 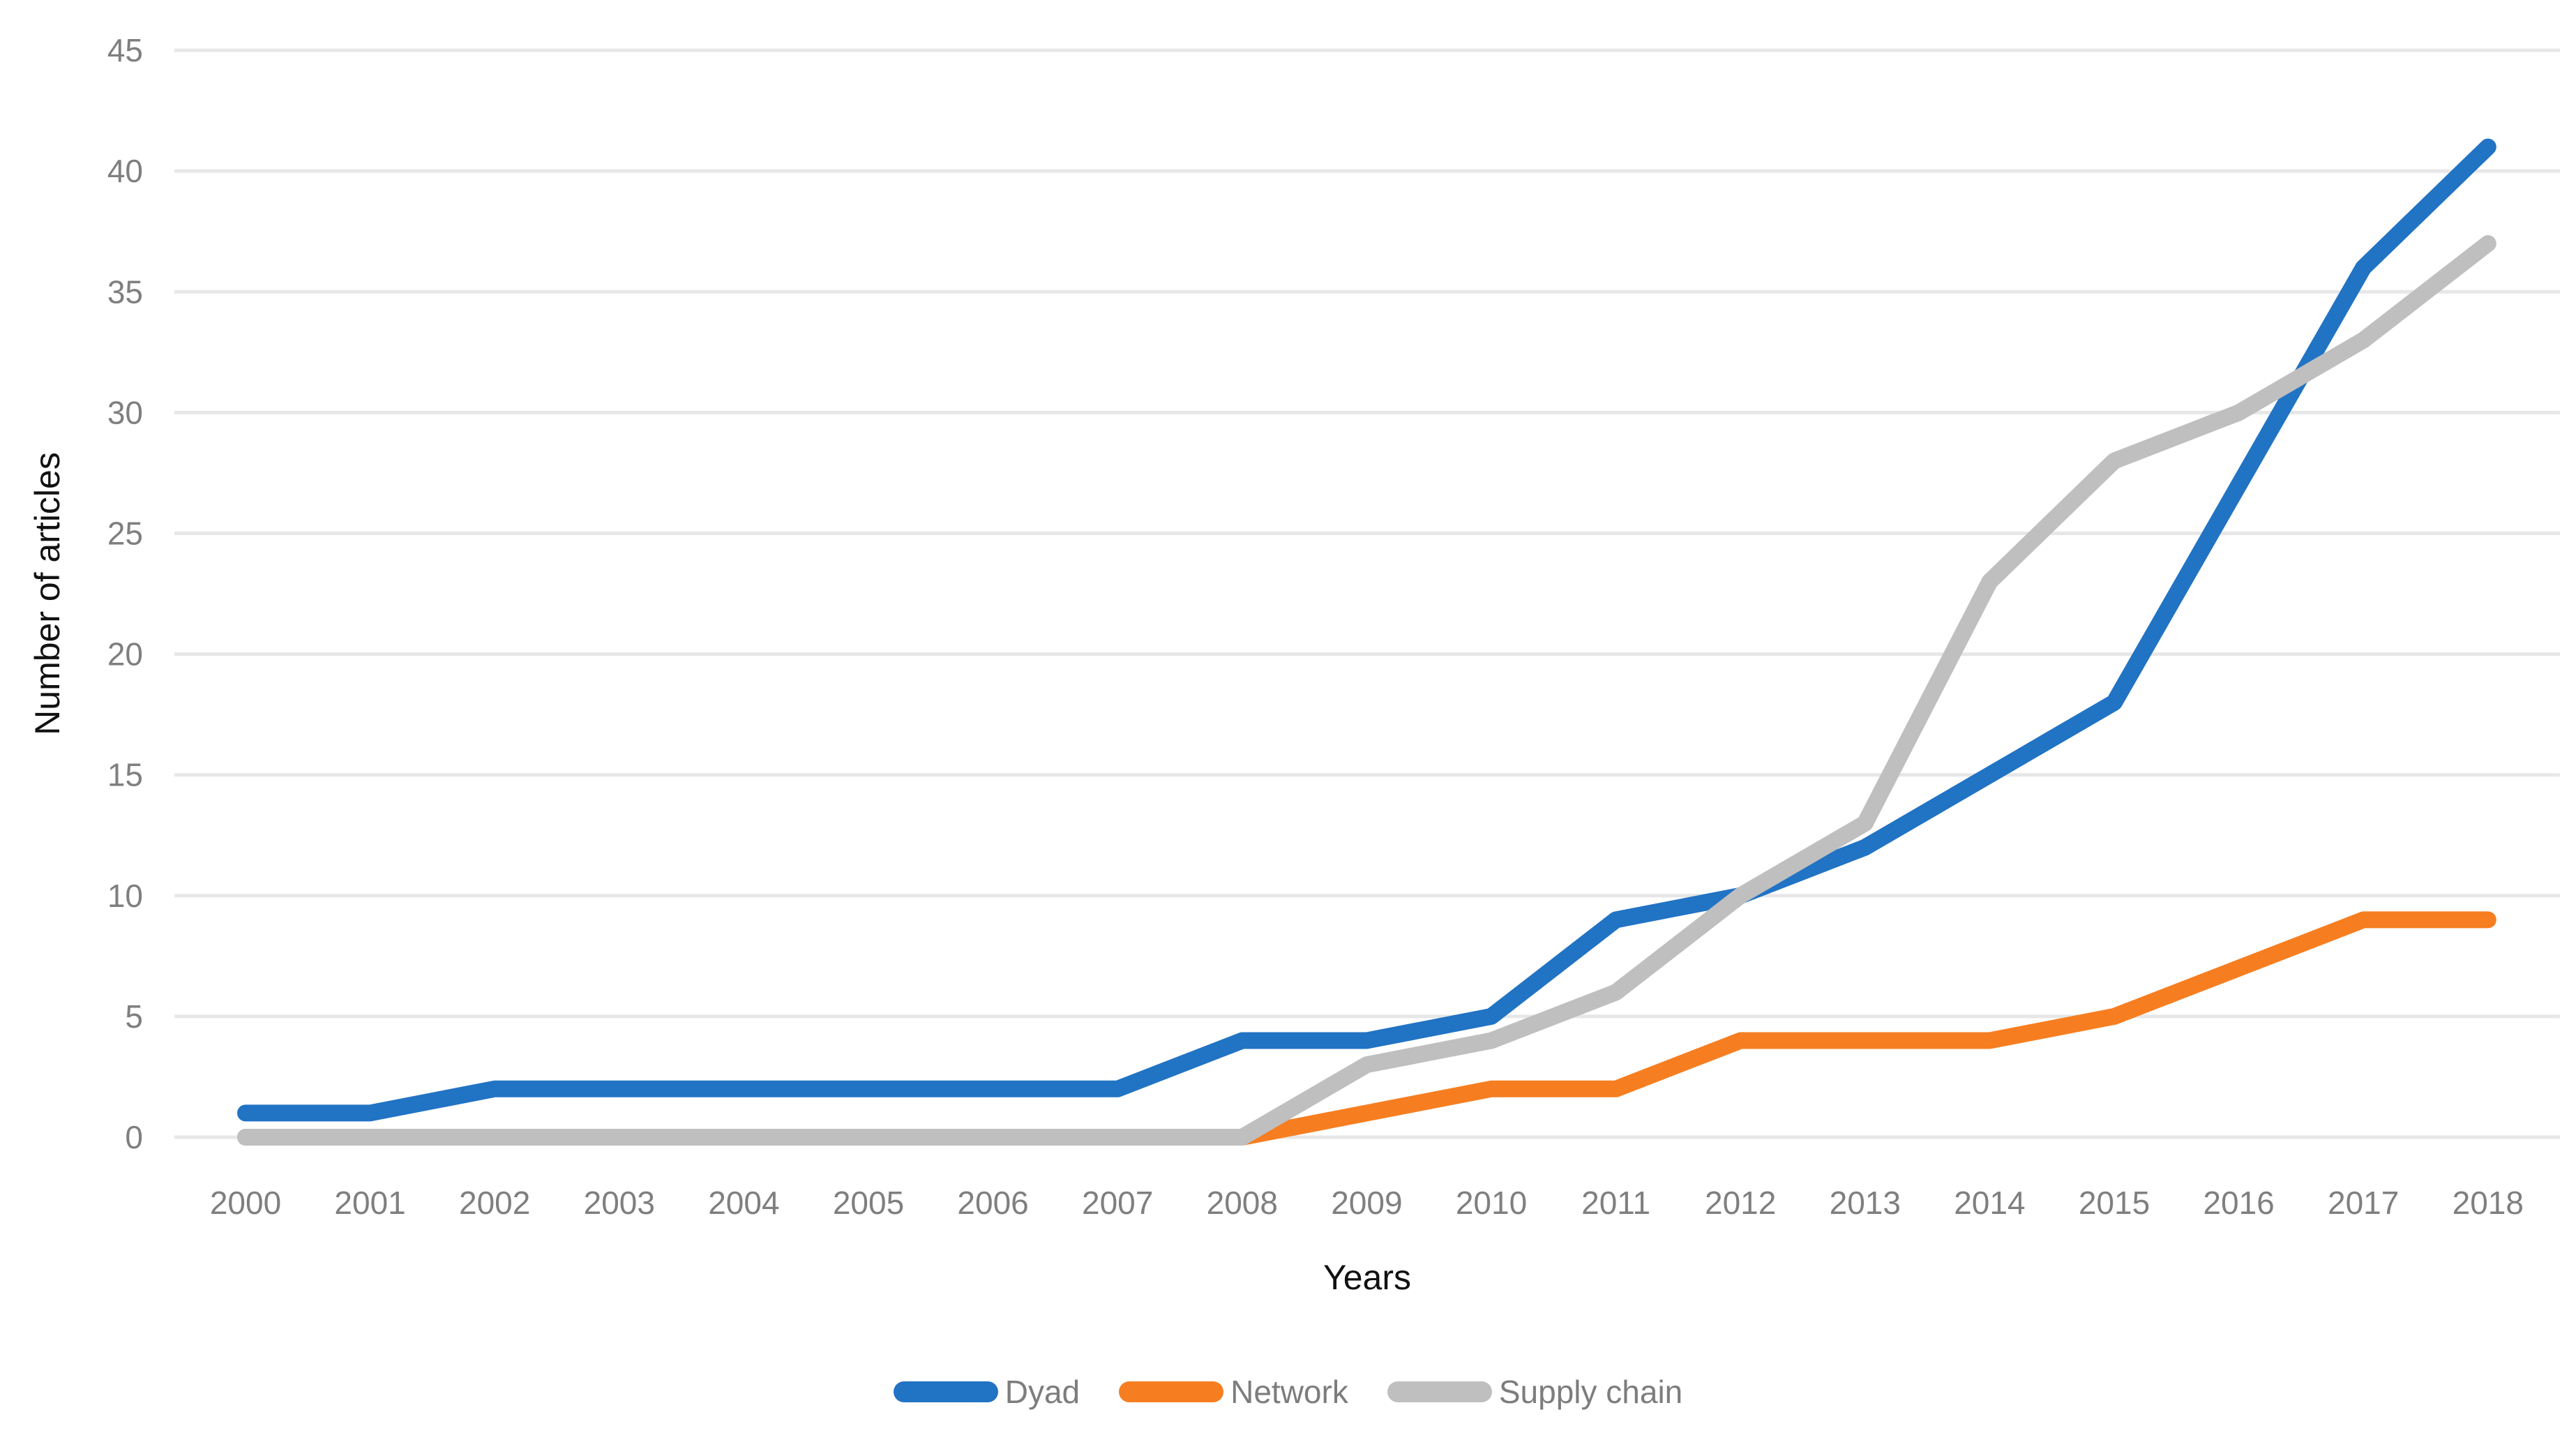 I want to click on y-tick-label-35: 35, so click(x=125, y=291).